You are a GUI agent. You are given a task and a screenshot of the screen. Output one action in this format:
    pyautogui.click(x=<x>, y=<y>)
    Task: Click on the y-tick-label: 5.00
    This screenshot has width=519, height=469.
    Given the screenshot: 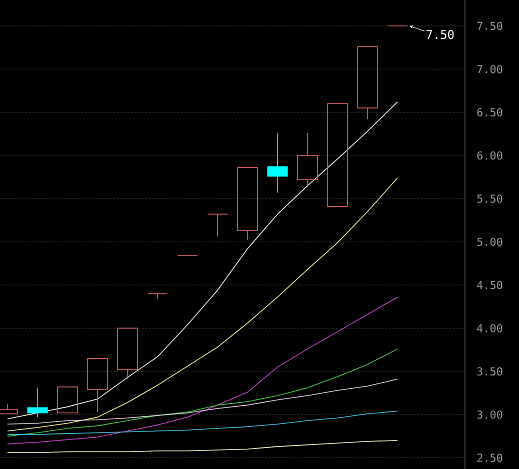 What is the action you would take?
    pyautogui.click(x=489, y=242)
    